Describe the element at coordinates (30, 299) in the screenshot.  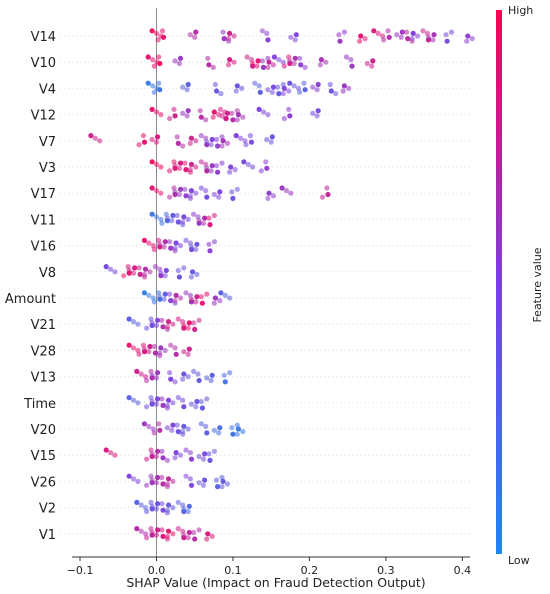
I see `feature-label: Amount` at that location.